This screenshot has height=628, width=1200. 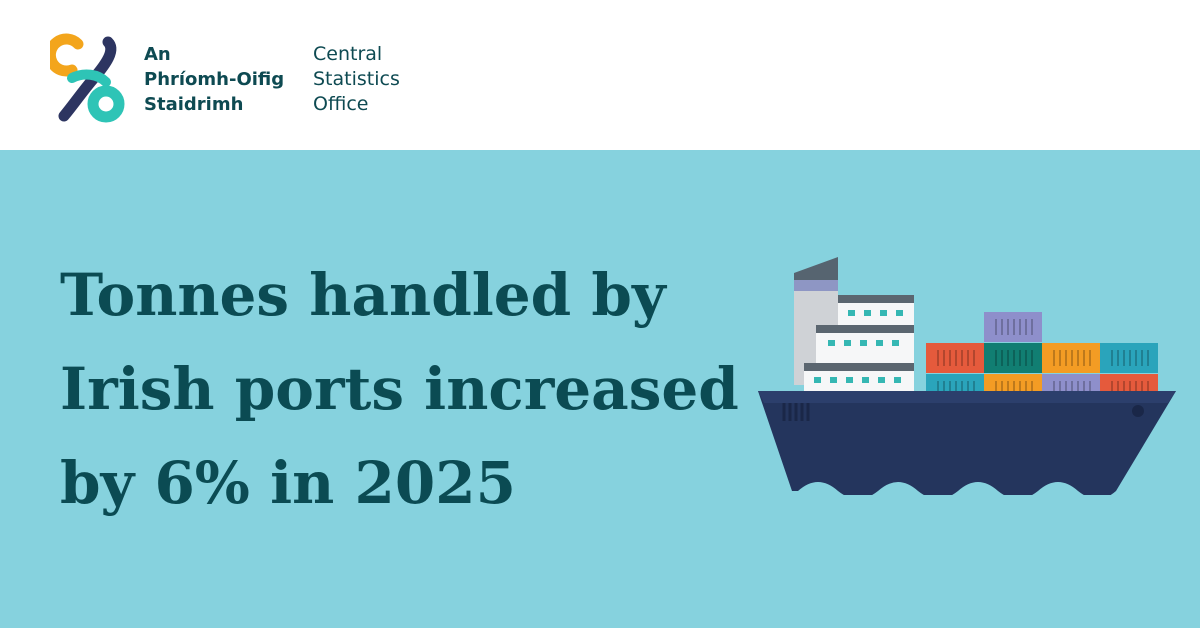 What do you see at coordinates (288, 483) in the screenshot?
I see `headline-line: by 6% in 2025` at bounding box center [288, 483].